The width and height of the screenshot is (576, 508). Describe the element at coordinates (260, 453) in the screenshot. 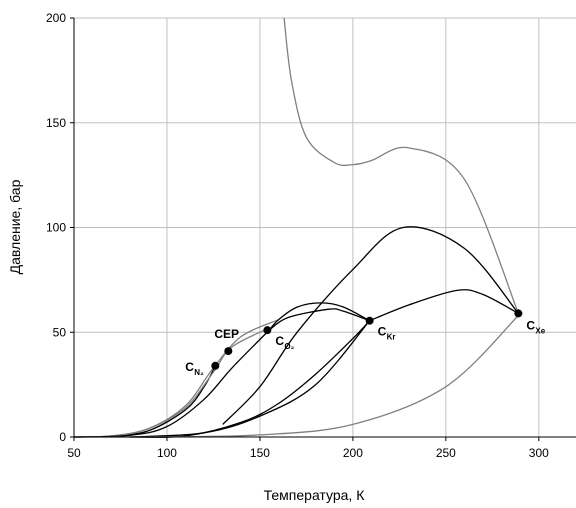

I see `x-tick-label: 150` at that location.